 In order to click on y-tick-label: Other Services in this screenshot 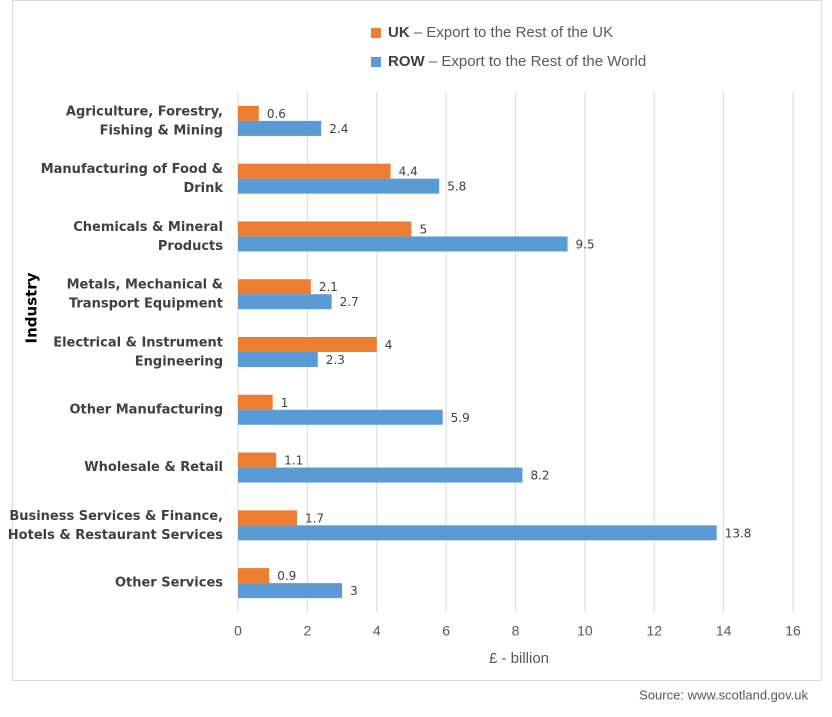, I will do `click(169, 583)`.